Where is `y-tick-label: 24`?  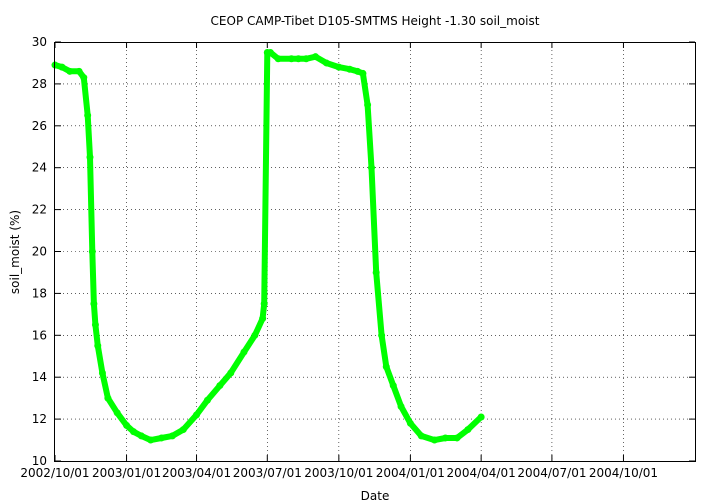
y-tick-label: 24 is located at coordinates (39, 168).